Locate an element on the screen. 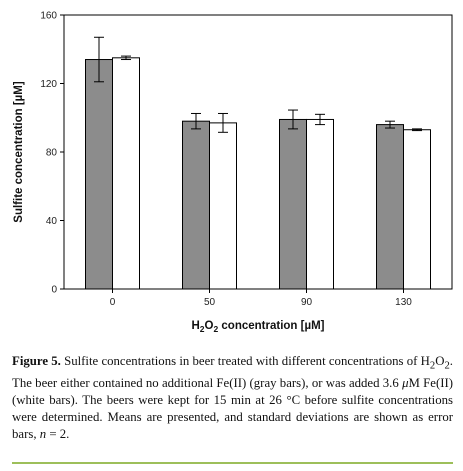 This screenshot has width=463, height=471. caption-text-5: = 2. is located at coordinates (58, 433).